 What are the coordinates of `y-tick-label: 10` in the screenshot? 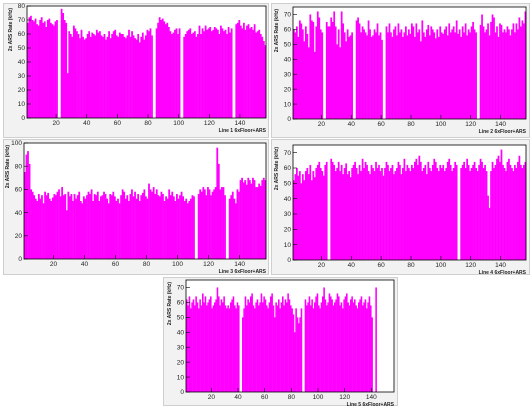 It's located at (288, 245).